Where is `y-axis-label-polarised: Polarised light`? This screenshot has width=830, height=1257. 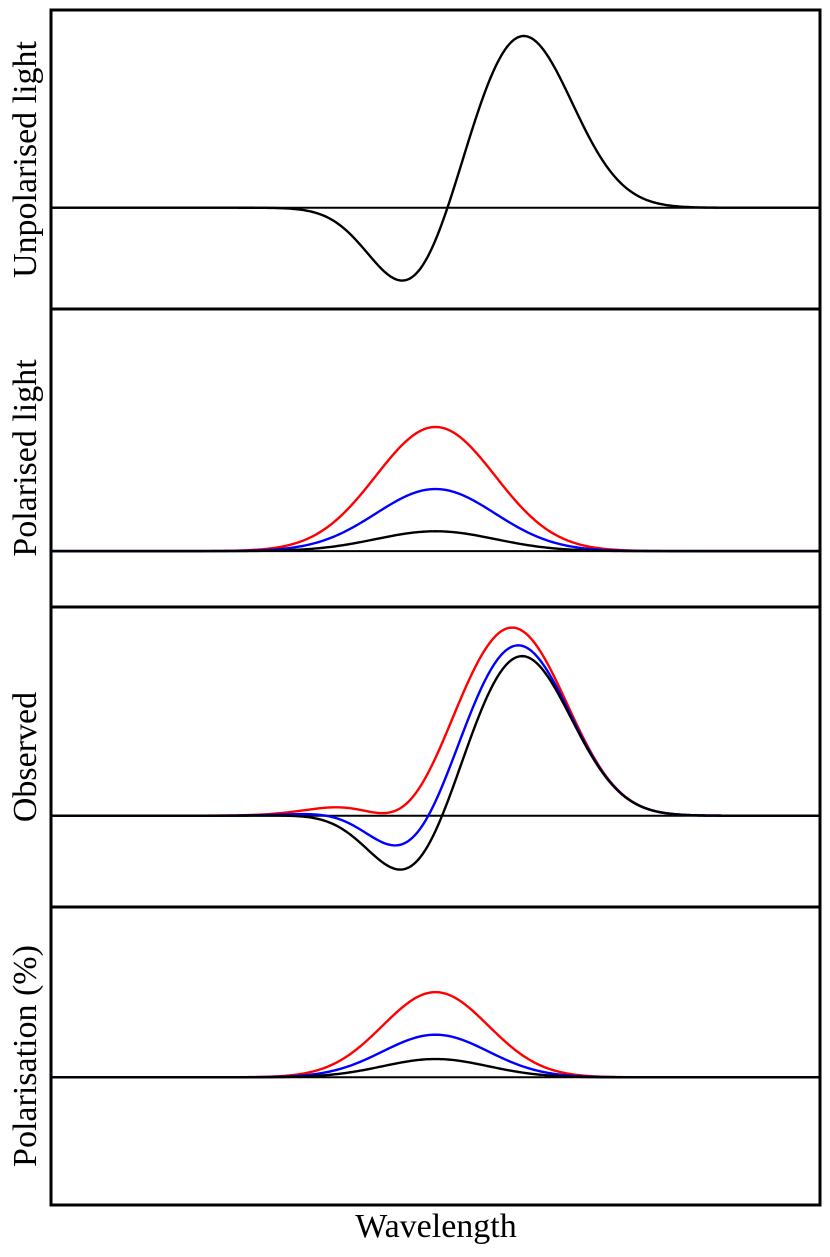
y-axis-label-polarised: Polarised light is located at coordinates (25, 458).